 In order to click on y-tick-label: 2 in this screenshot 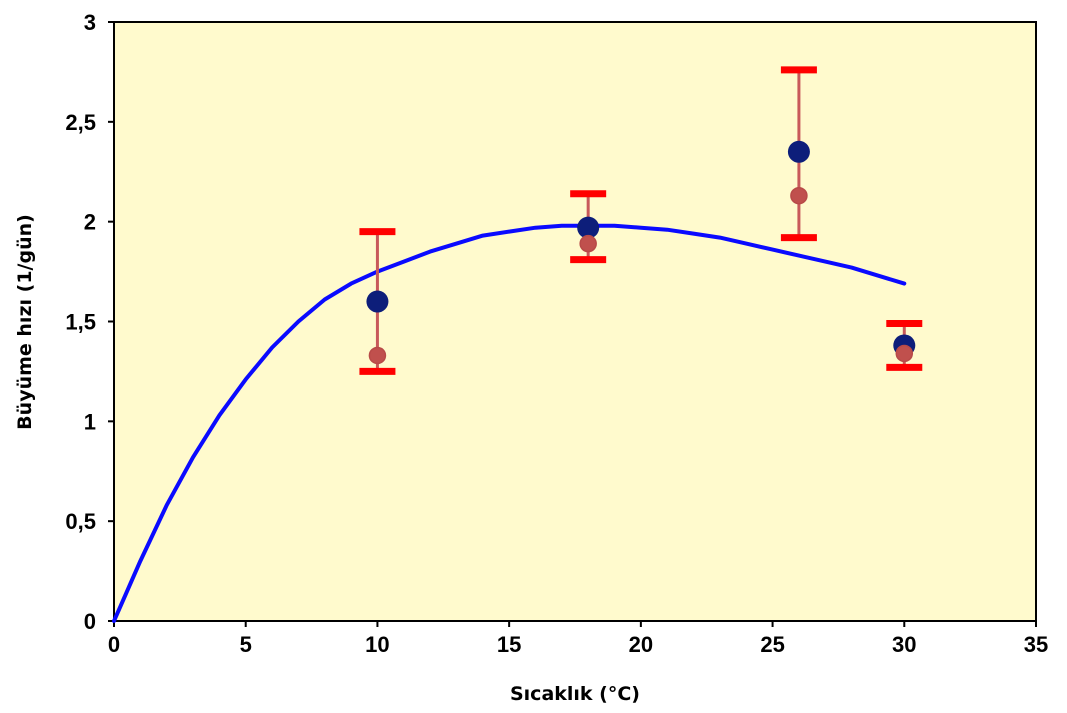, I will do `click(90, 222)`.